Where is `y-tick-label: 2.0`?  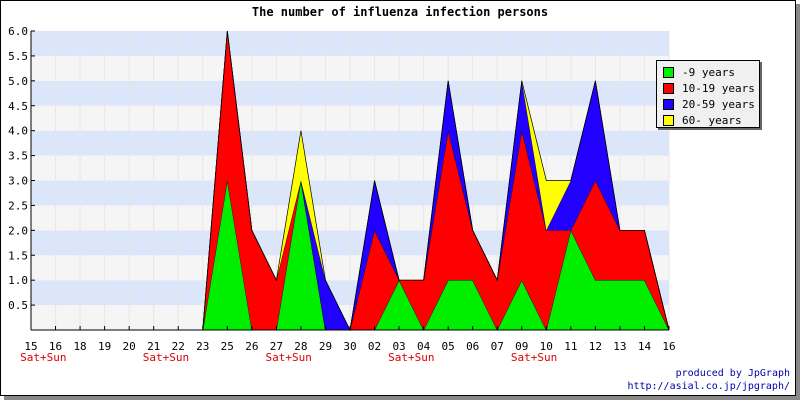
y-tick-label: 2.0 is located at coordinates (18, 230).